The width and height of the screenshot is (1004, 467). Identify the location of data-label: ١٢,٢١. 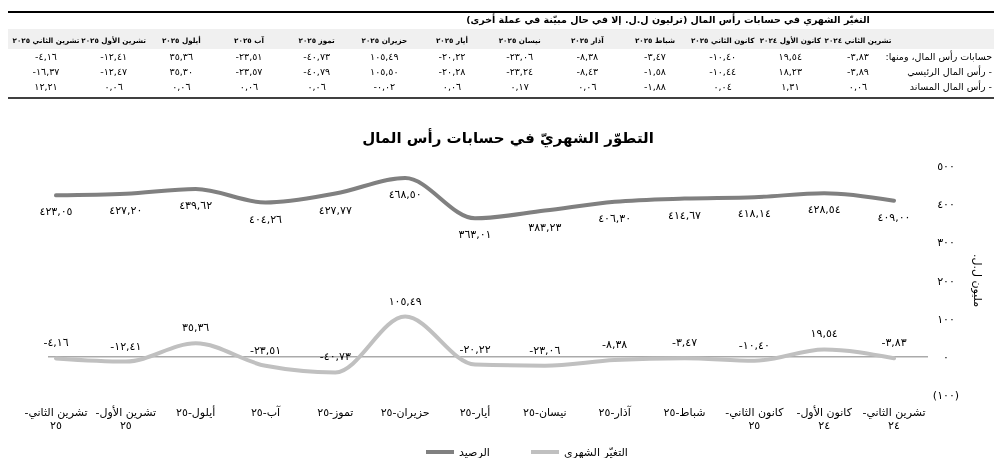
(46, 86).